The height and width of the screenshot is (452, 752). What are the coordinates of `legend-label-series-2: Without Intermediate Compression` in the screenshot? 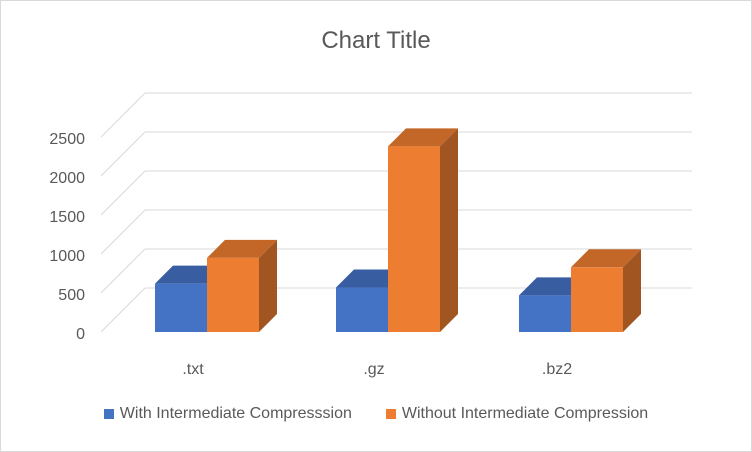 It's located at (525, 413).